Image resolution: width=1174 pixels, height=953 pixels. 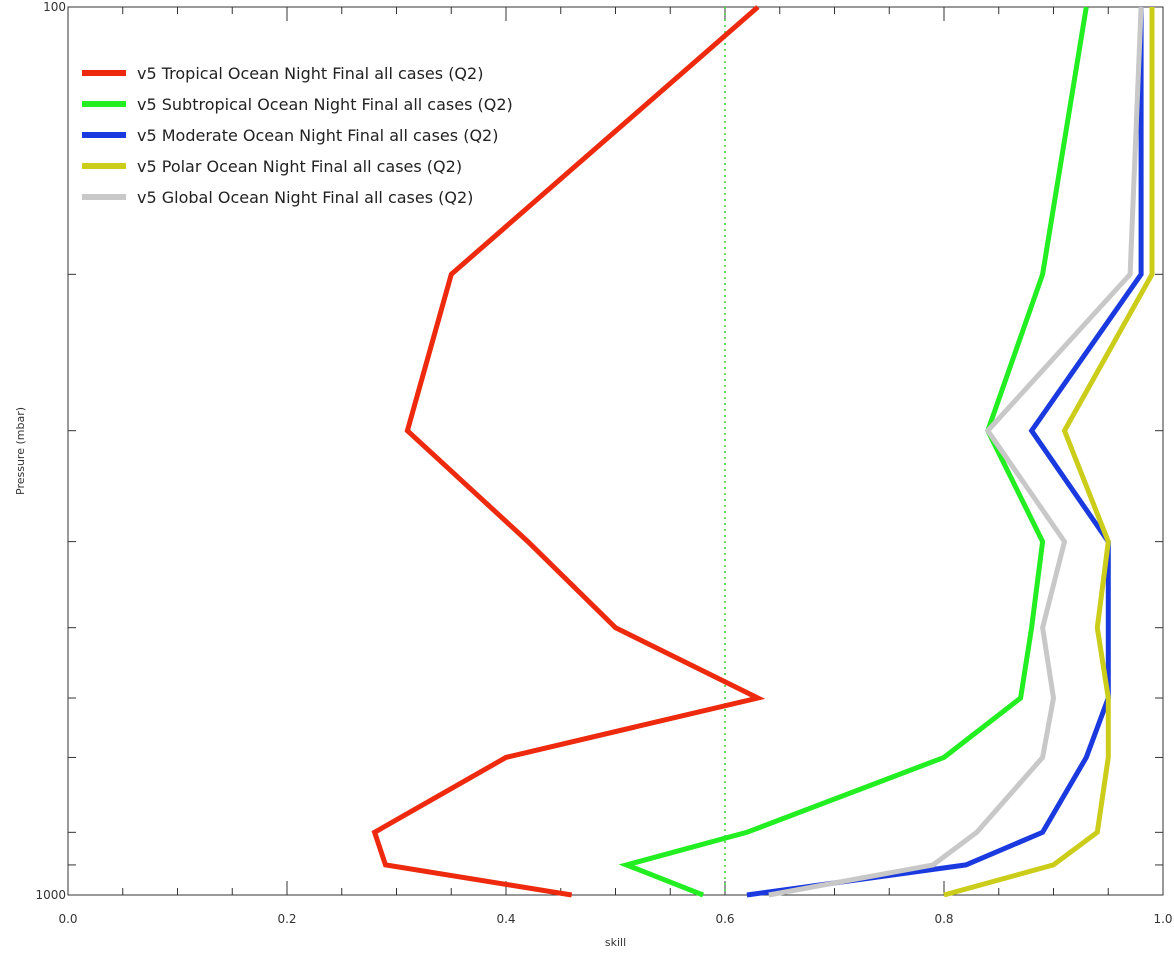 I want to click on x-tick-label: 0.6, so click(x=724, y=919).